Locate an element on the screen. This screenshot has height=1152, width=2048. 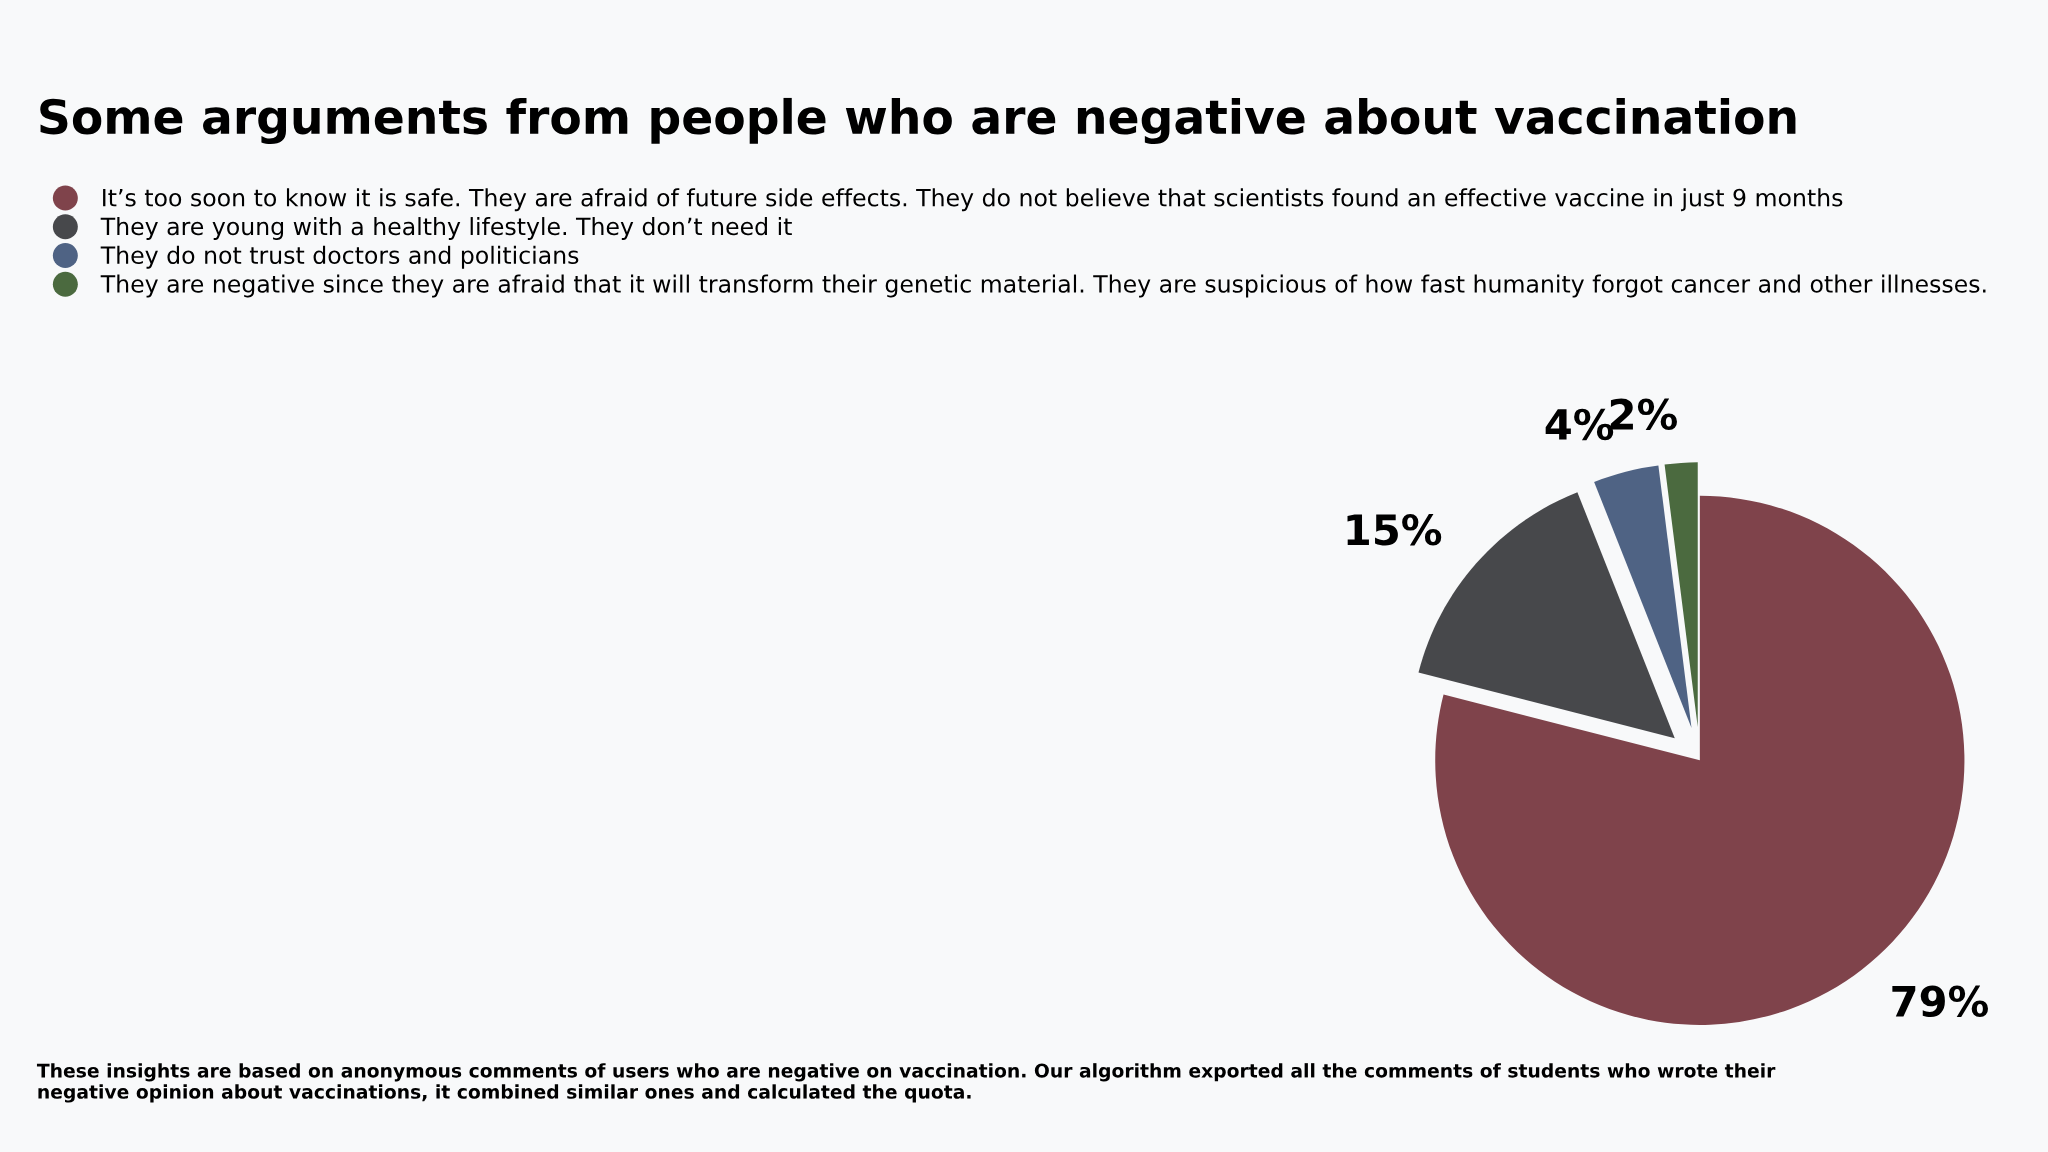
legend-label: It’s too soon to know it is safe. They are afraid of future side effects. They do not believe that scientists found an effective vaccine in just 9 months is located at coordinates (973, 200).